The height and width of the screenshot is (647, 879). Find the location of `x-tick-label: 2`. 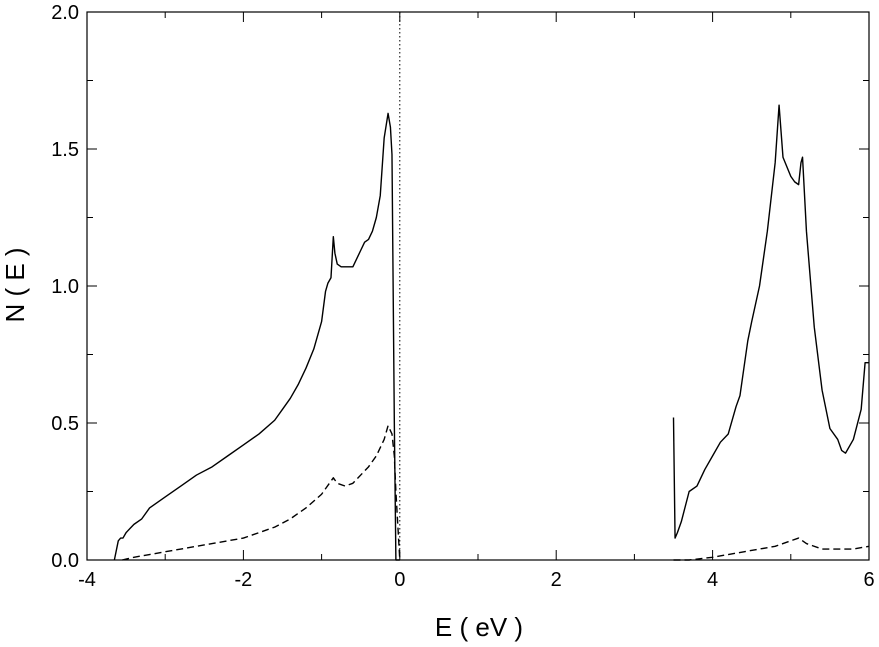

x-tick-label: 2 is located at coordinates (556, 580).